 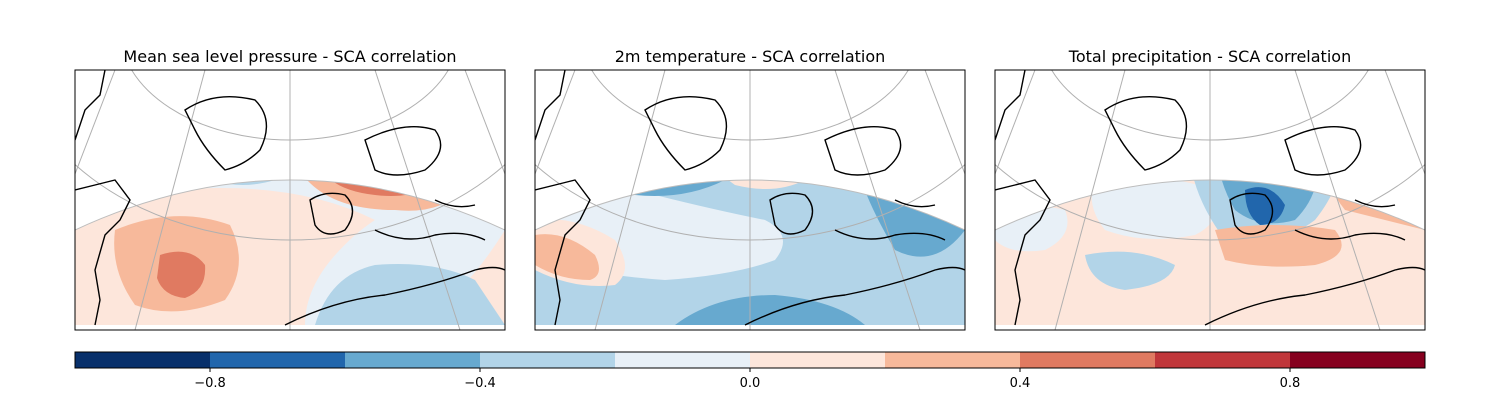 What do you see at coordinates (480, 383) in the screenshot?
I see `colorbar-tick-label: −0.4` at bounding box center [480, 383].